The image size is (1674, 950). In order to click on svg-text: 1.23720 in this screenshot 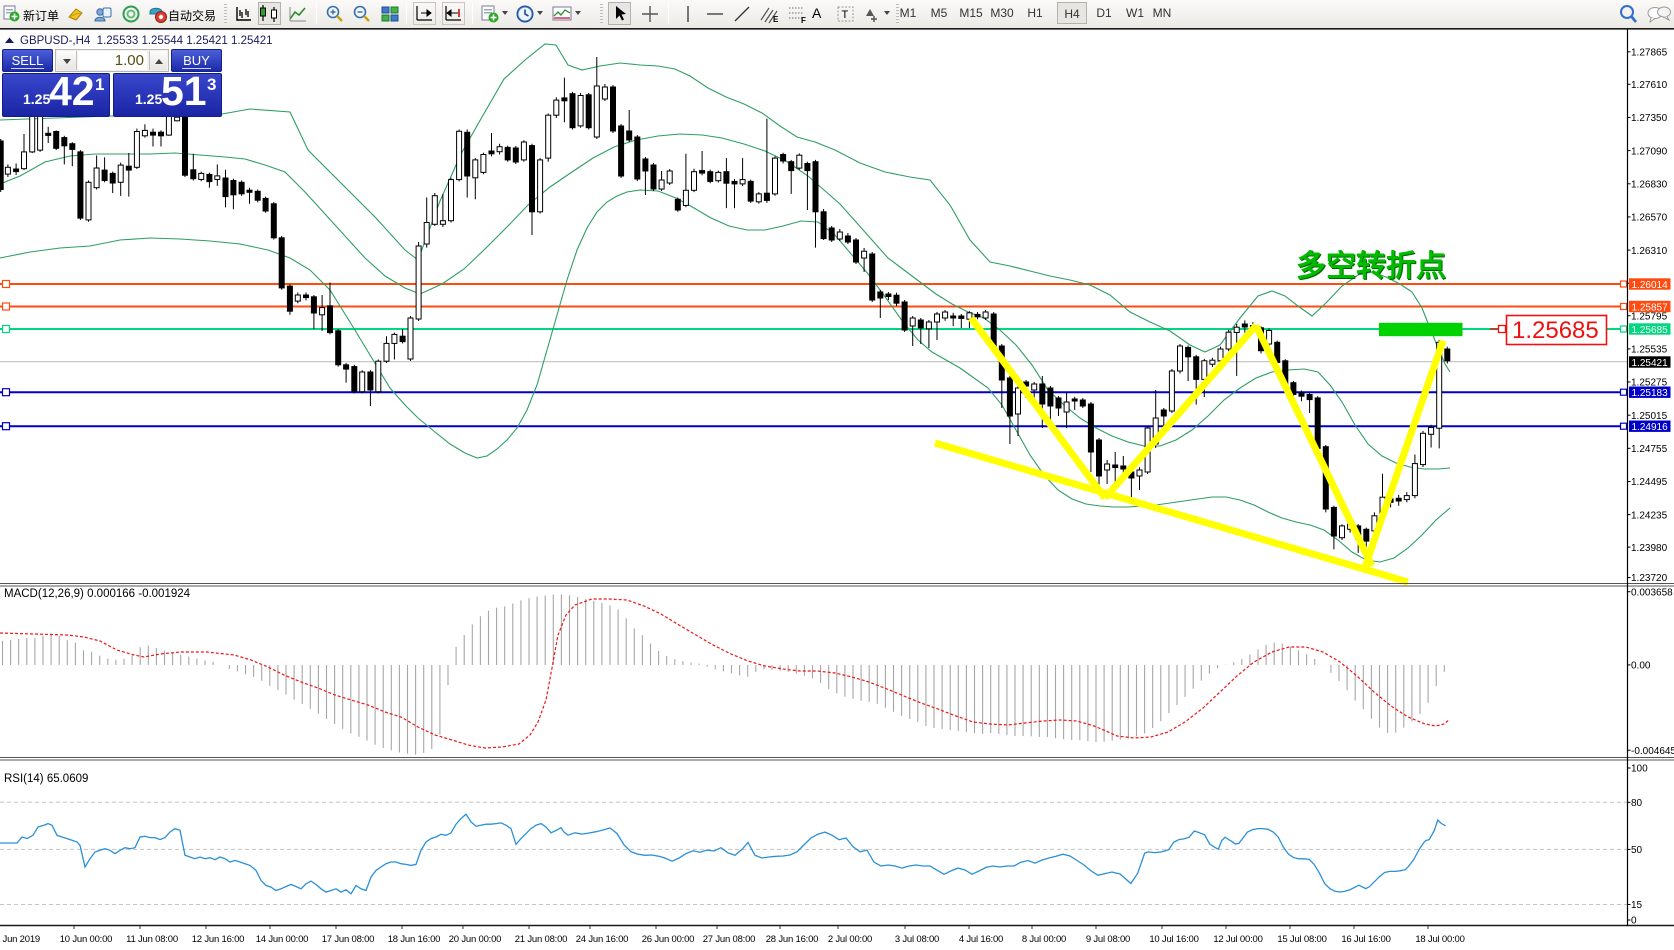, I will do `click(1649, 578)`.